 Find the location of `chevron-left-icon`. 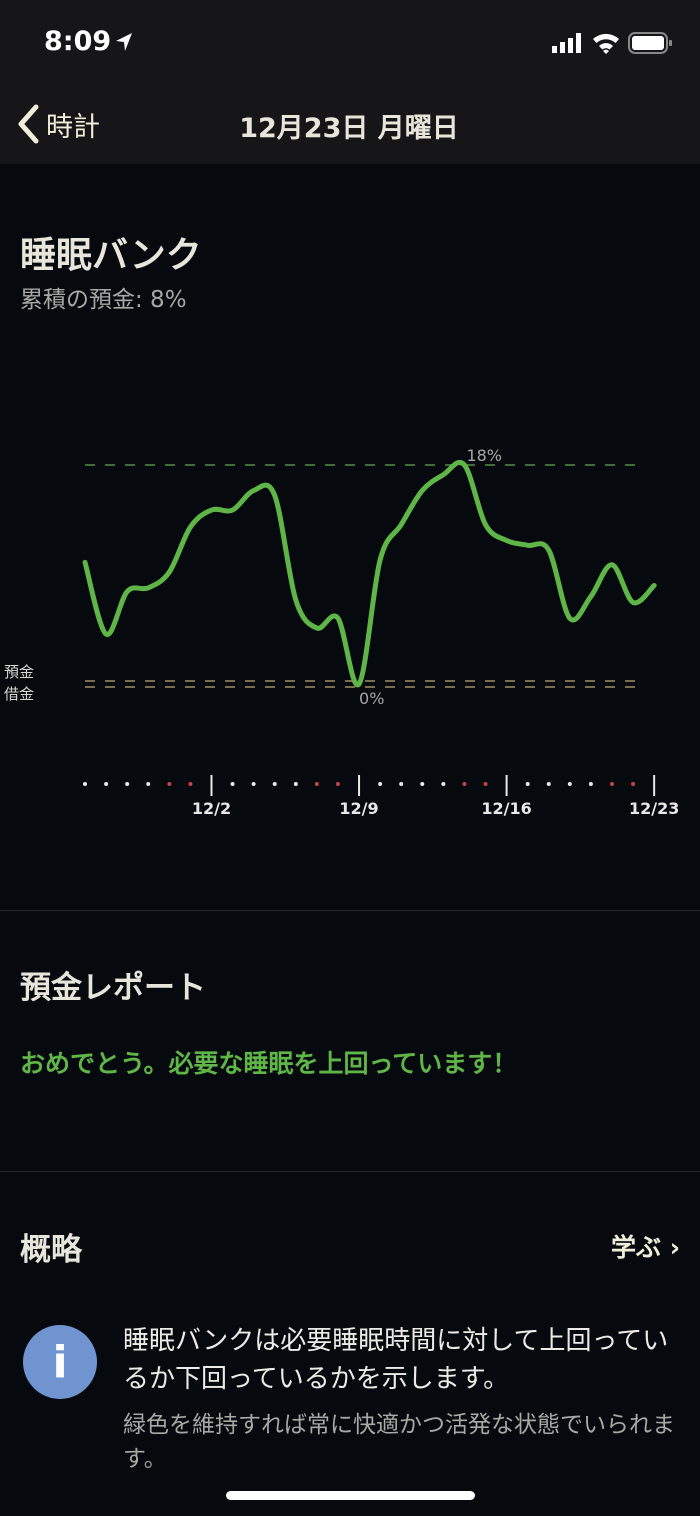

chevron-left-icon is located at coordinates (28, 124).